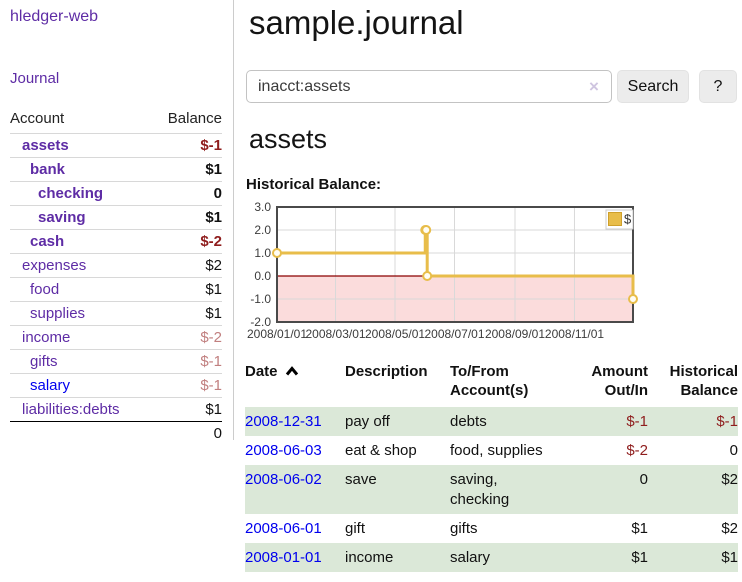  Describe the element at coordinates (35, 78) in the screenshot. I see `sidebar-item-journal: Journal` at that location.